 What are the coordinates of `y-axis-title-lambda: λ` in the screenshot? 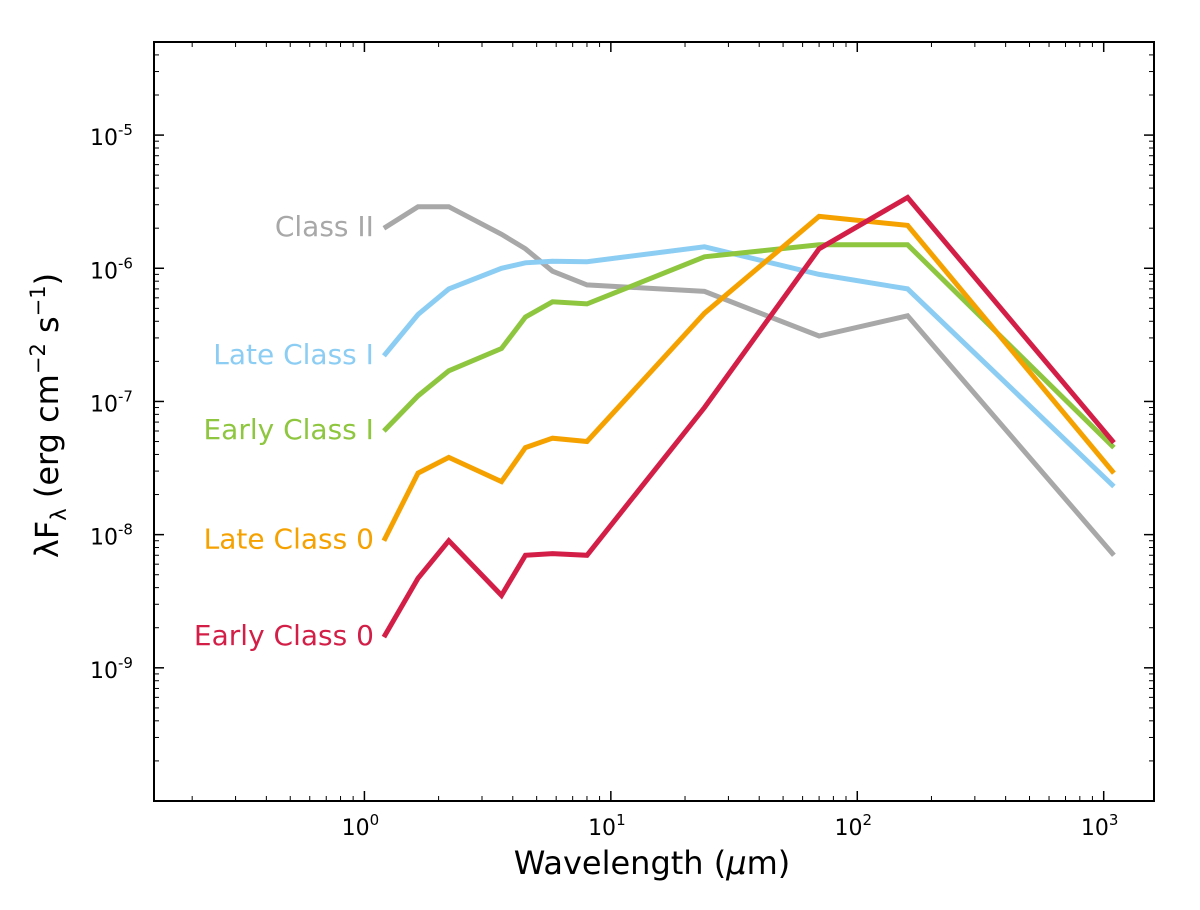 It's located at (47, 548).